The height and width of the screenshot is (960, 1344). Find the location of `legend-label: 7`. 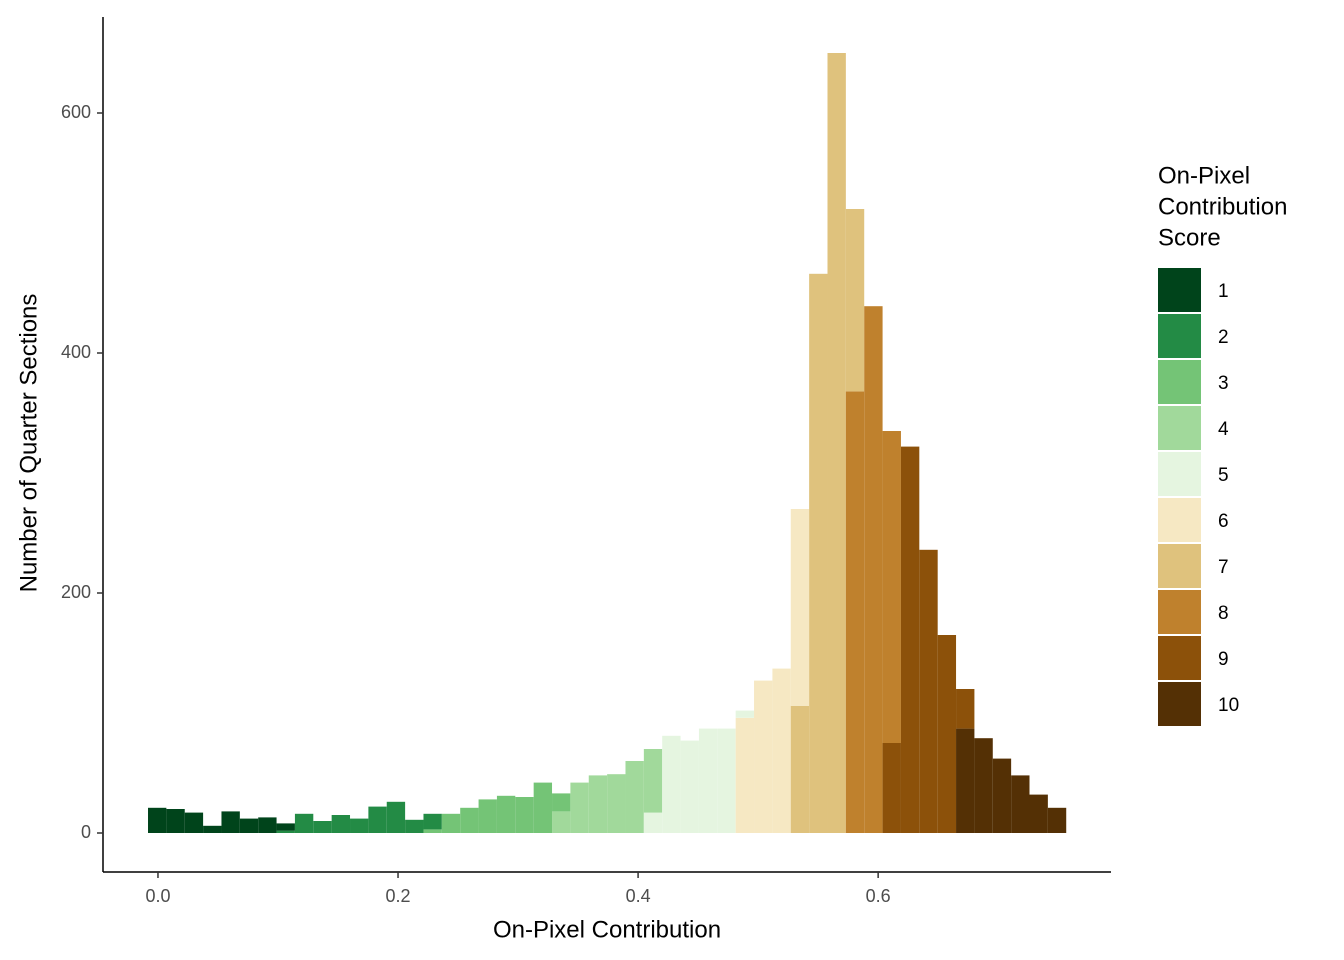

legend-label: 7 is located at coordinates (1223, 567).